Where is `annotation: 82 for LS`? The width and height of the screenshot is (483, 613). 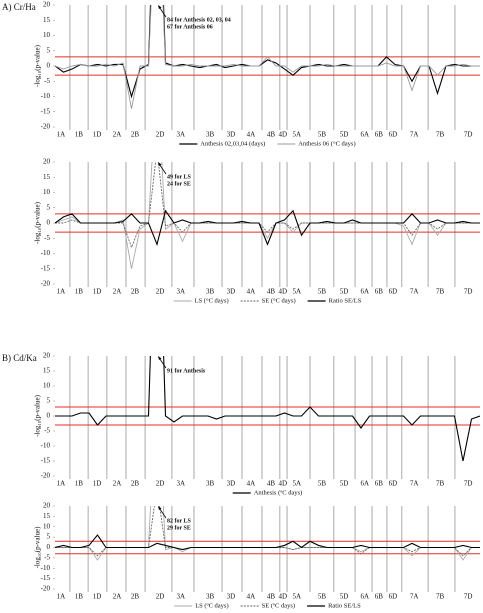 annotation: 82 for LS is located at coordinates (179, 521).